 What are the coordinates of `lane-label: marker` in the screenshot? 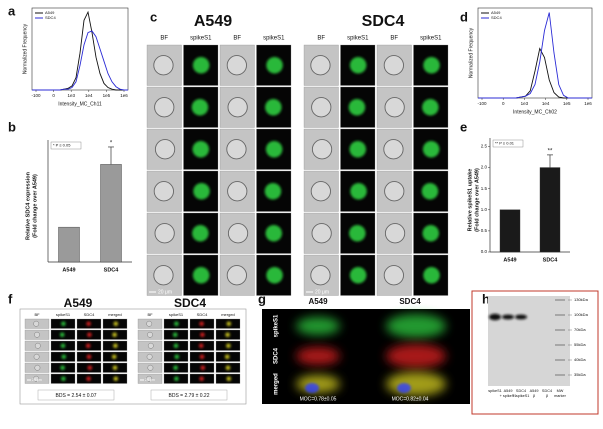 It's located at (560, 396).